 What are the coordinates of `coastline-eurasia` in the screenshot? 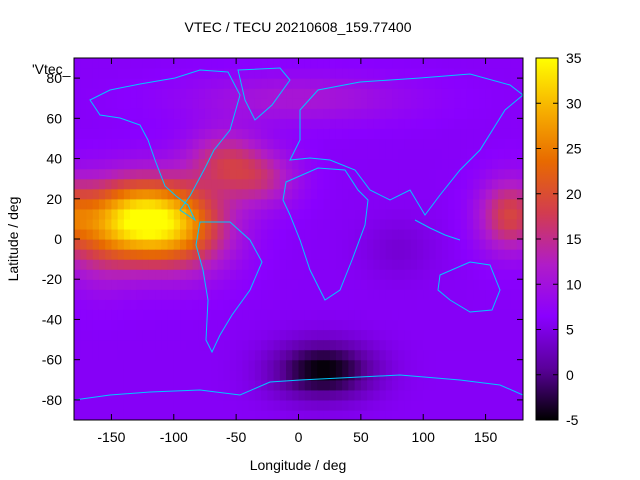 It's located at (406, 144).